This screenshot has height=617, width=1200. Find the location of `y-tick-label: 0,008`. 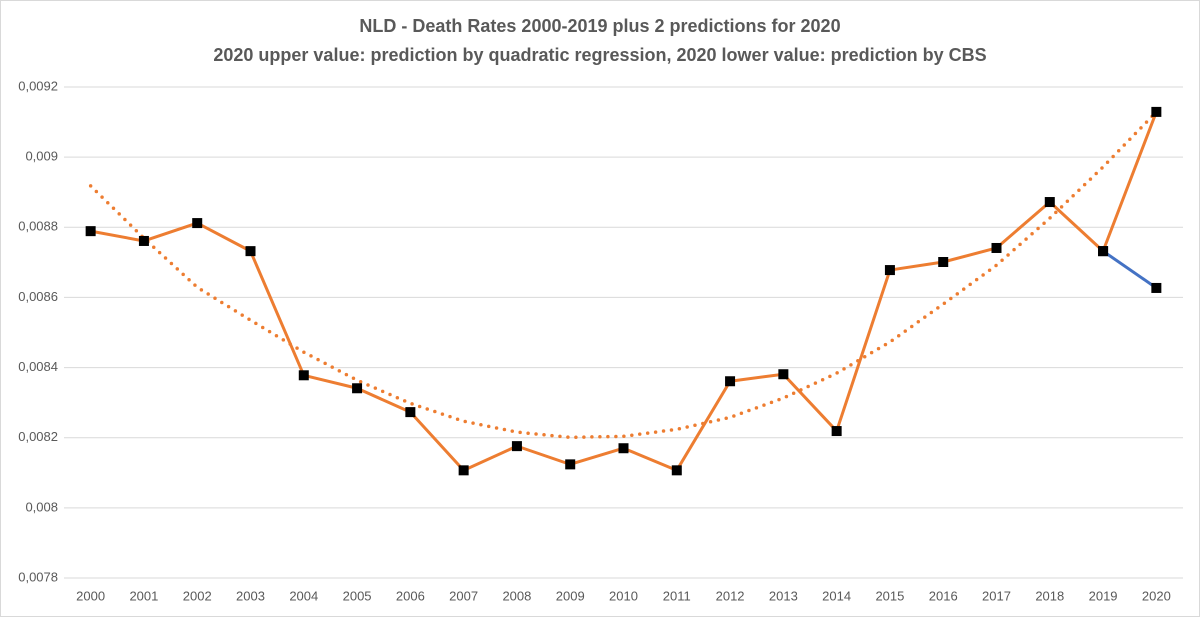

y-tick-label: 0,008 is located at coordinates (41, 506).